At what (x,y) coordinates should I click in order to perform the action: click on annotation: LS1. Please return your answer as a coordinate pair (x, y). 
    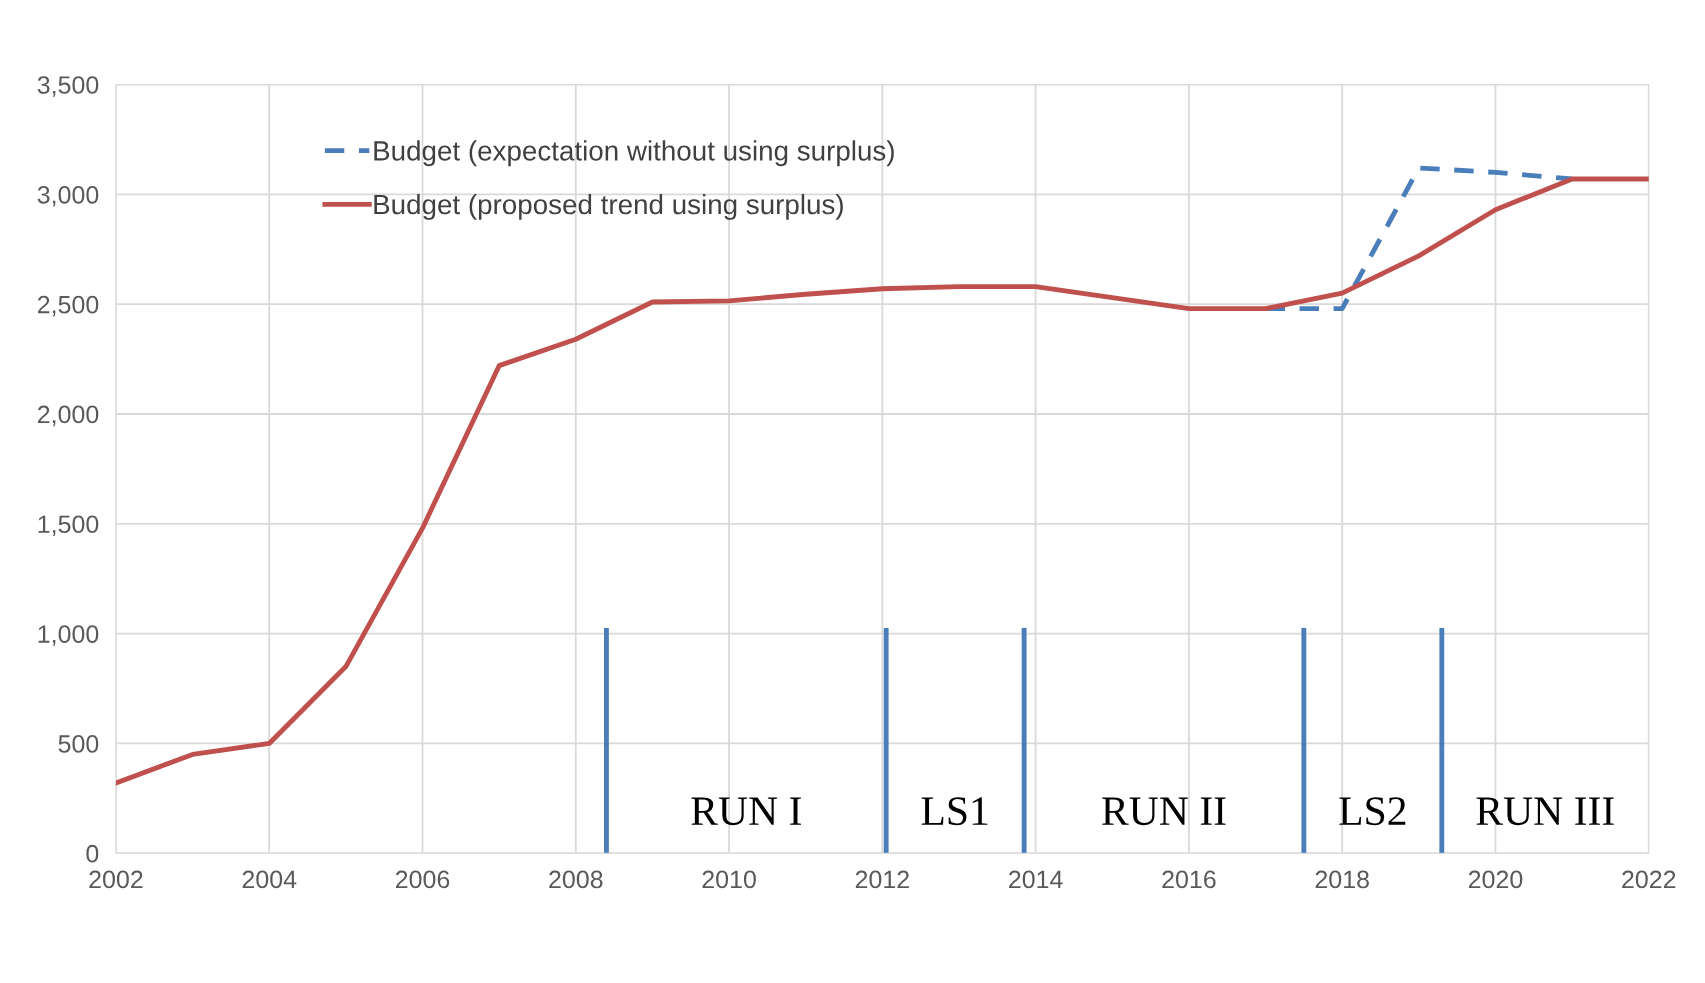
    Looking at the image, I should click on (954, 811).